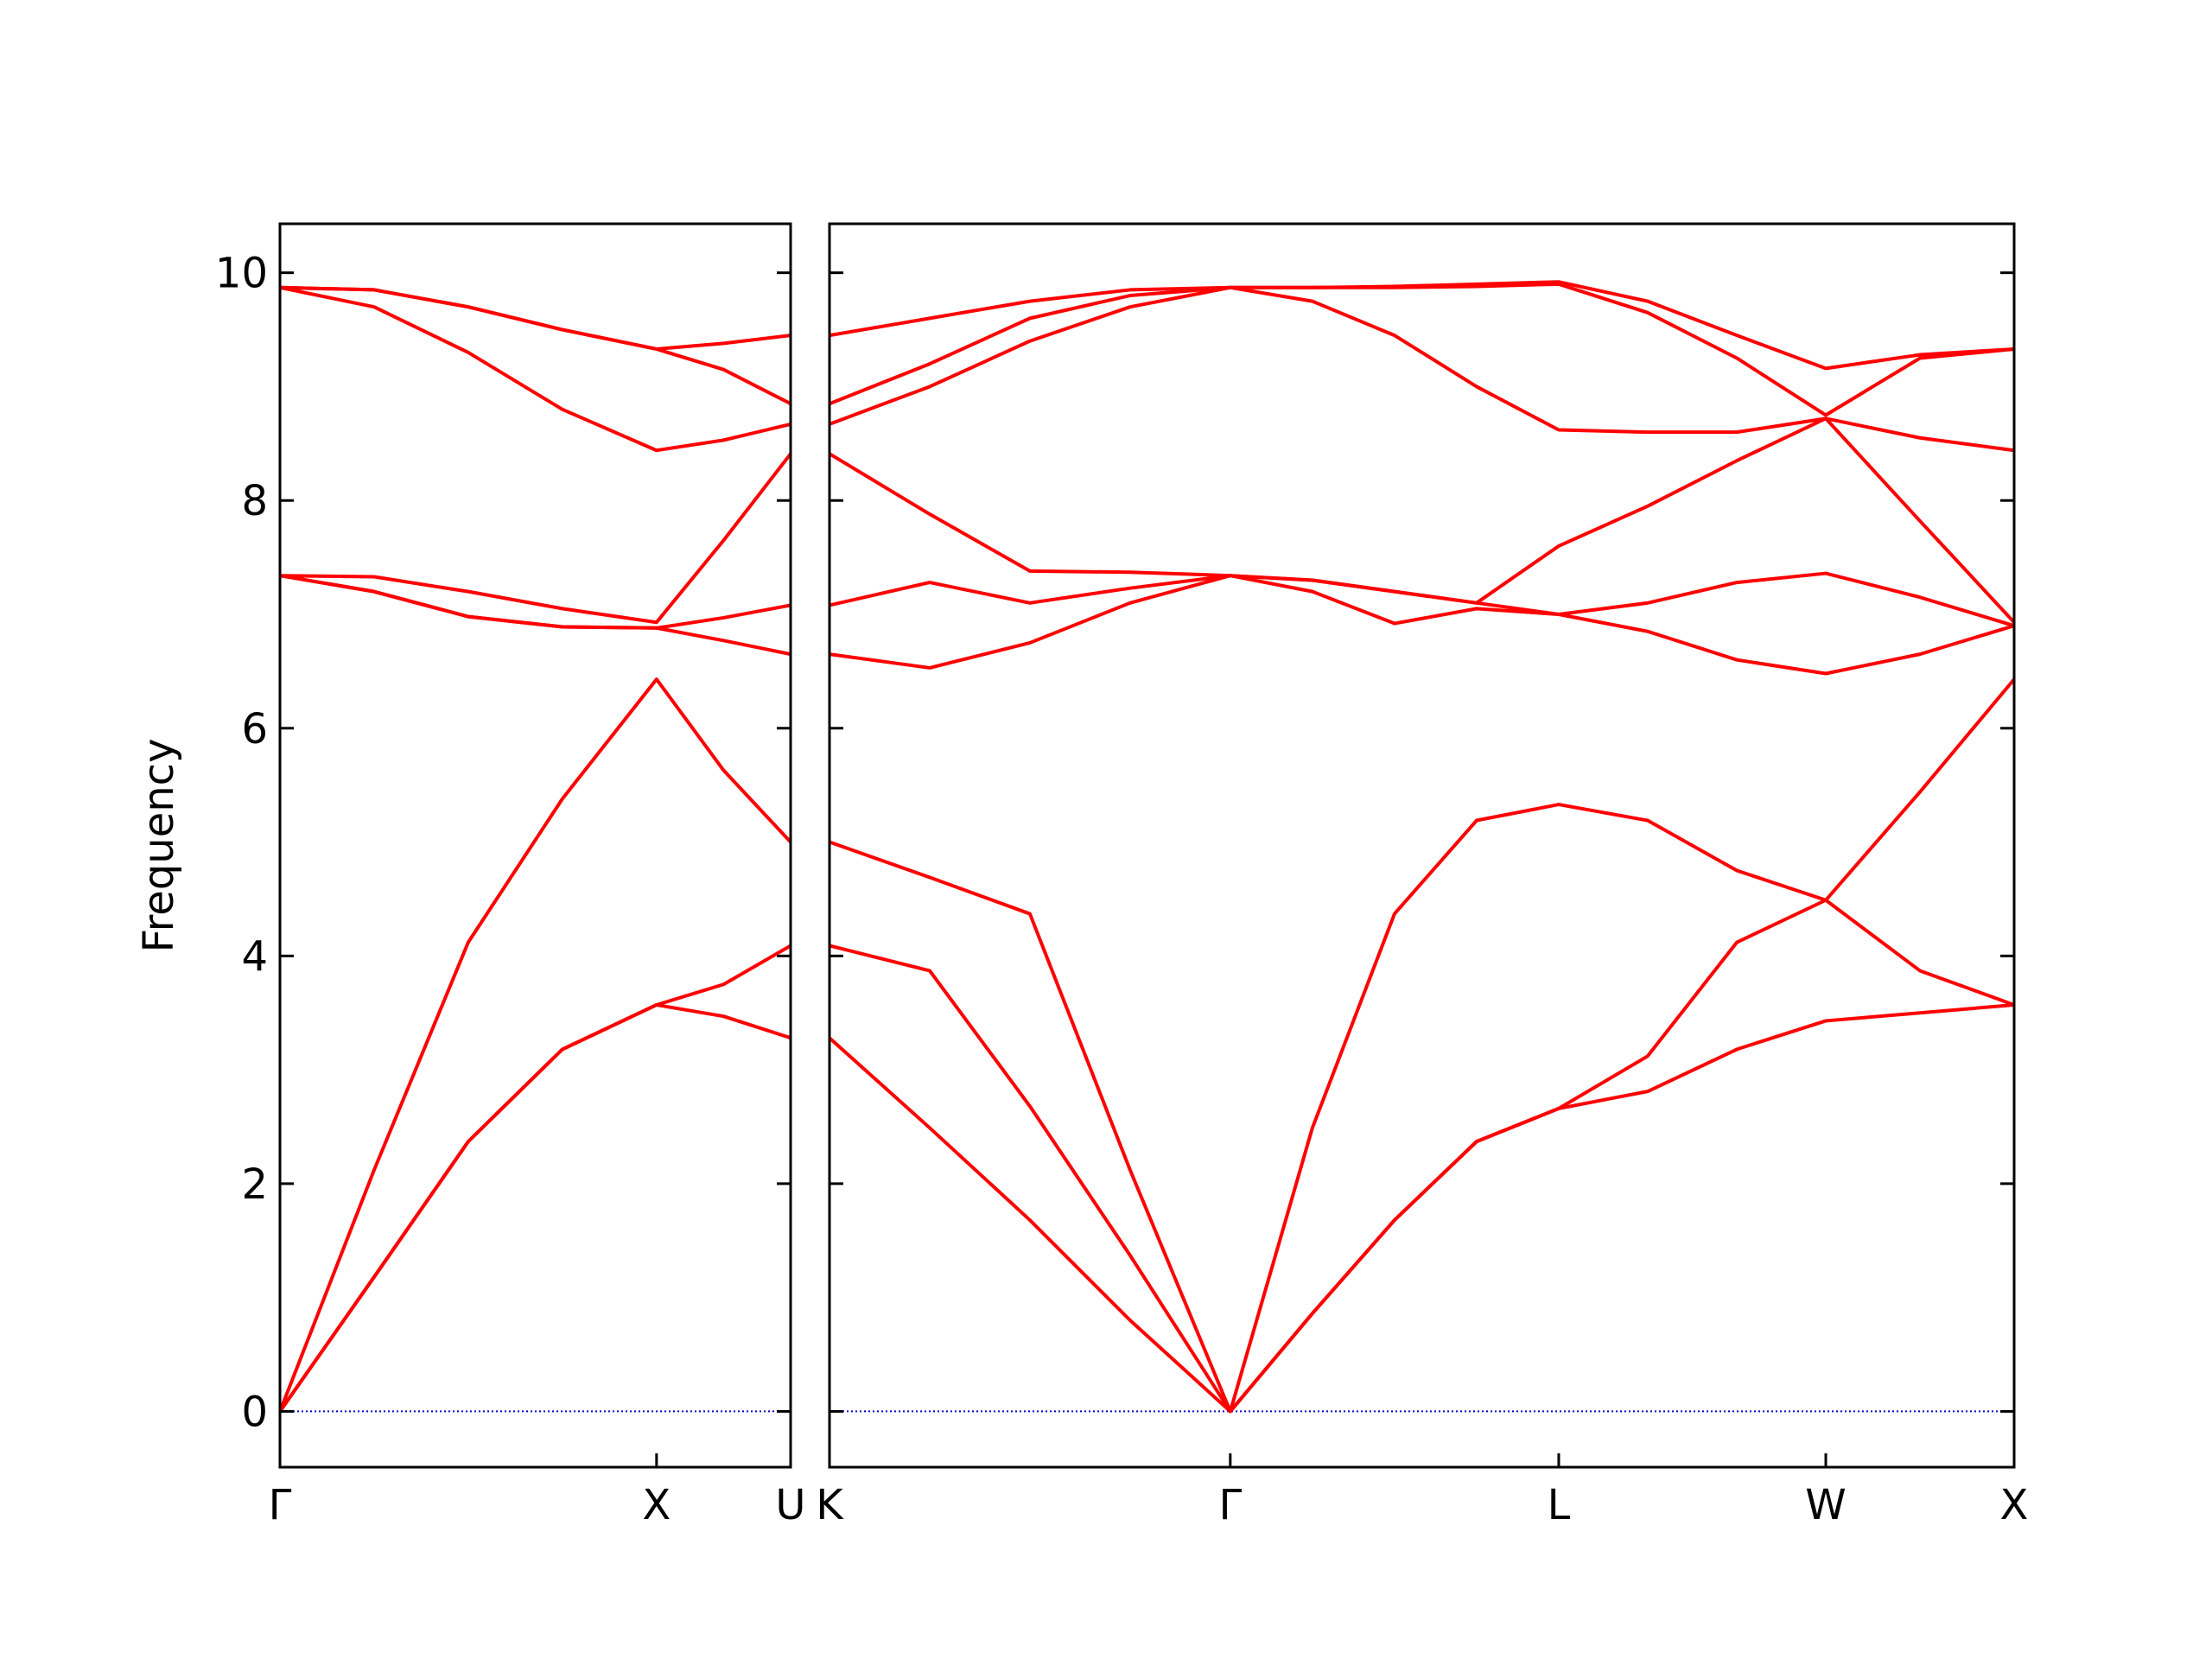  Describe the element at coordinates (254, 1184) in the screenshot. I see `y-tick-label: 2` at that location.